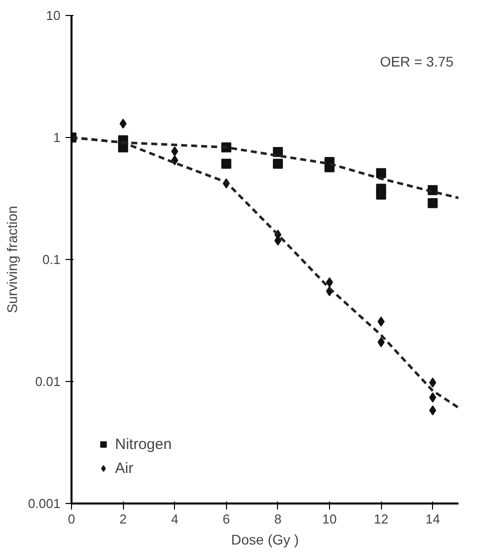 The width and height of the screenshot is (477, 556). Describe the element at coordinates (51, 259) in the screenshot. I see `y-tick-label: 0.1` at that location.